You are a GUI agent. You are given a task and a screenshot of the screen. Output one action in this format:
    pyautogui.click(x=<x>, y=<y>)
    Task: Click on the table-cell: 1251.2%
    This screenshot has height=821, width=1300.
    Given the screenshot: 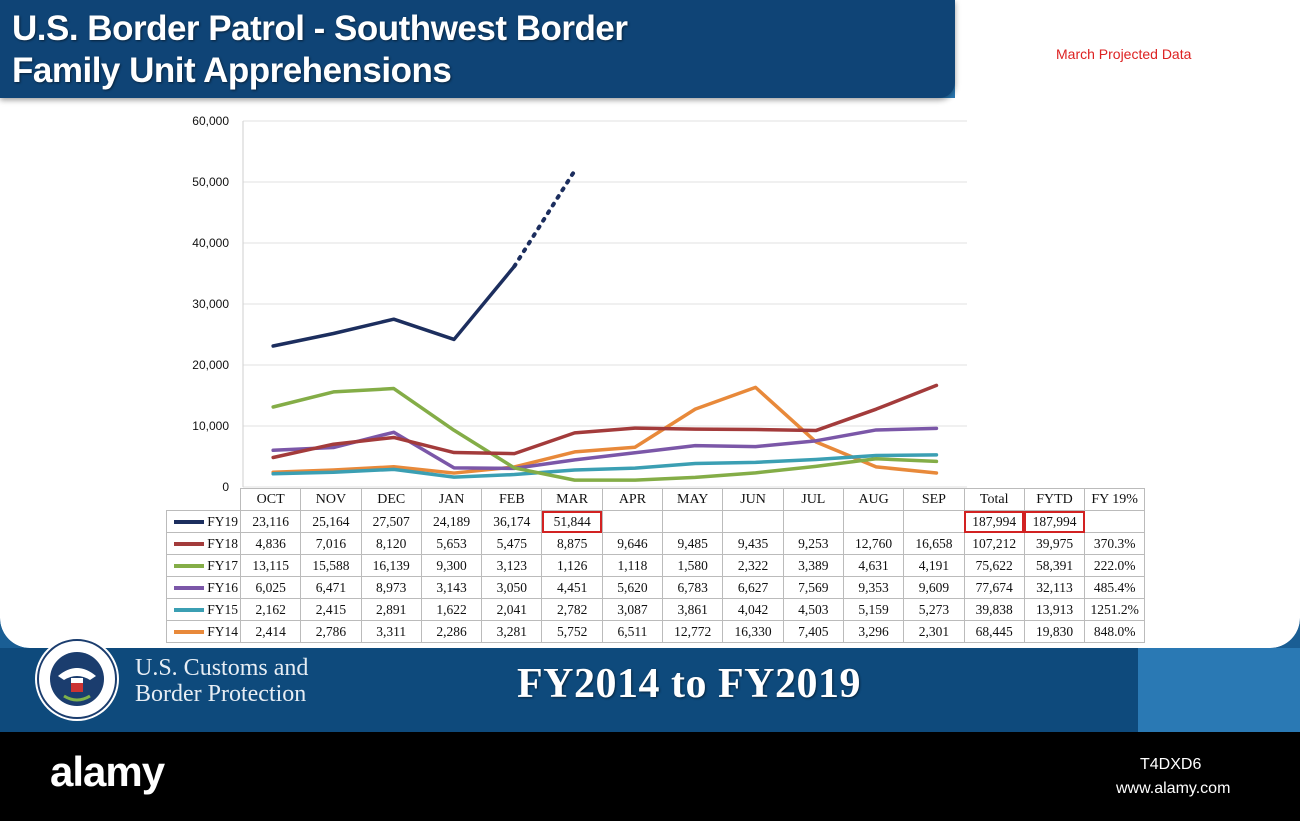 What is the action you would take?
    pyautogui.click(x=1115, y=609)
    